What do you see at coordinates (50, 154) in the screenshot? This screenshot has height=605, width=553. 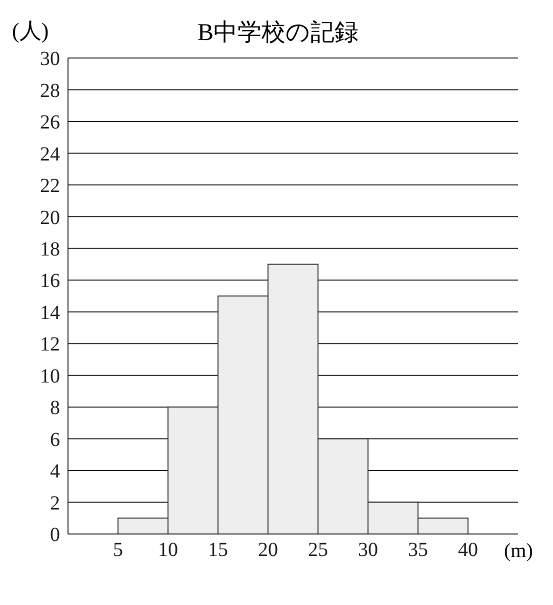 I see `y-tick-label: 24` at bounding box center [50, 154].